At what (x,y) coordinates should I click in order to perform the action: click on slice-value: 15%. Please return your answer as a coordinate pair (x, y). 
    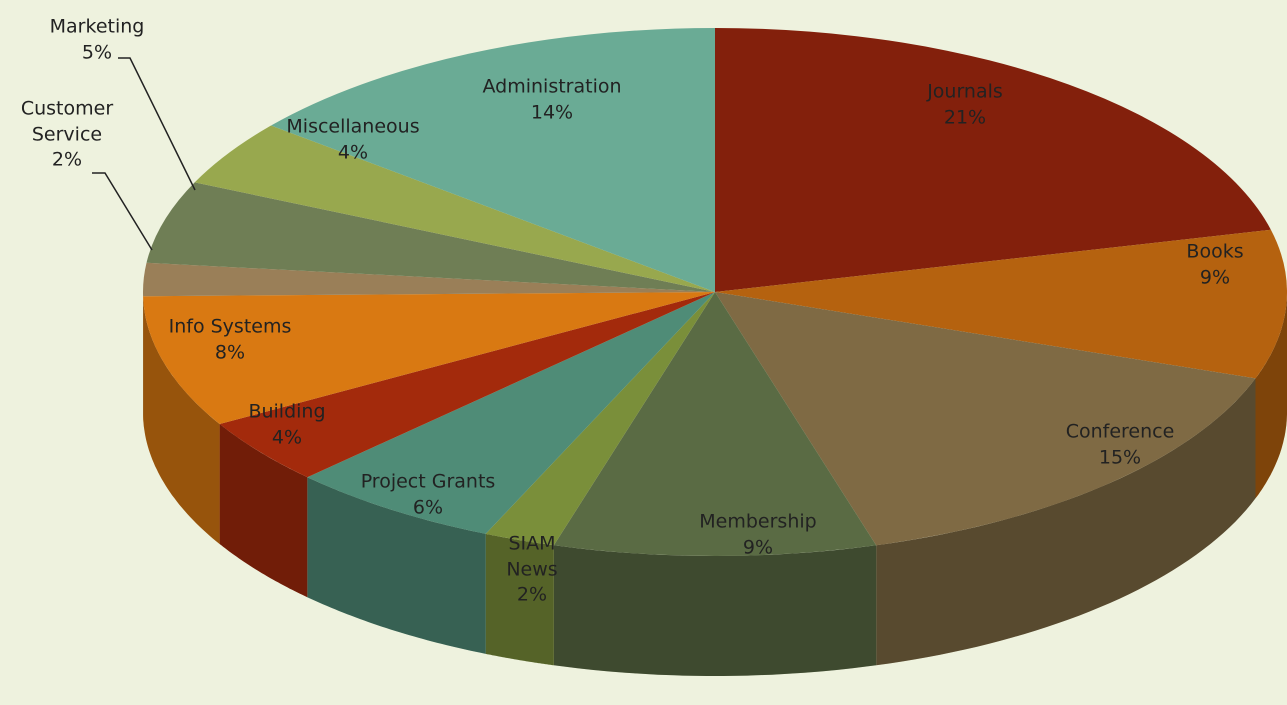
    Looking at the image, I should click on (1120, 457).